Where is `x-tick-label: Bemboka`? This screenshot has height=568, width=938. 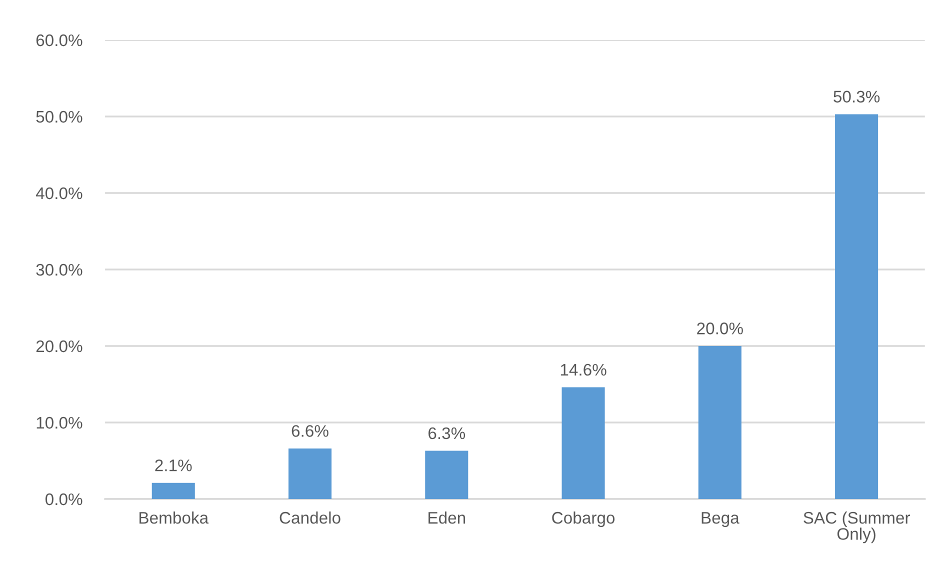 x-tick-label: Bemboka is located at coordinates (174, 517).